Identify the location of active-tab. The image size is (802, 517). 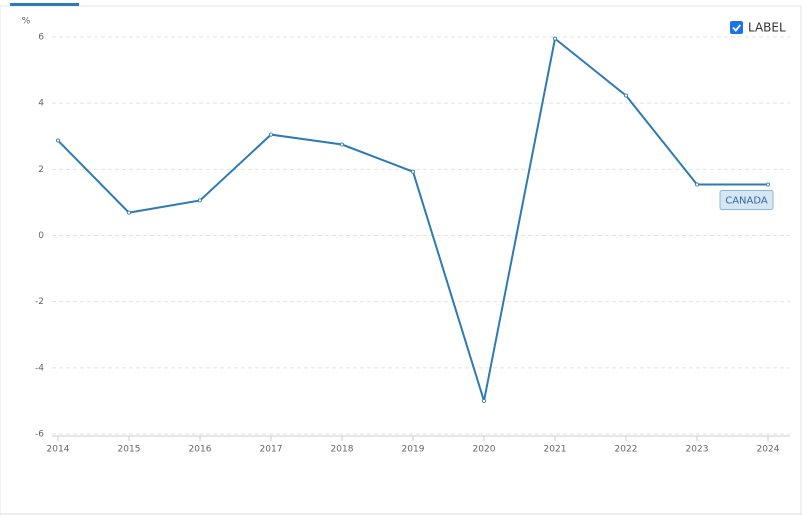
(44, 4).